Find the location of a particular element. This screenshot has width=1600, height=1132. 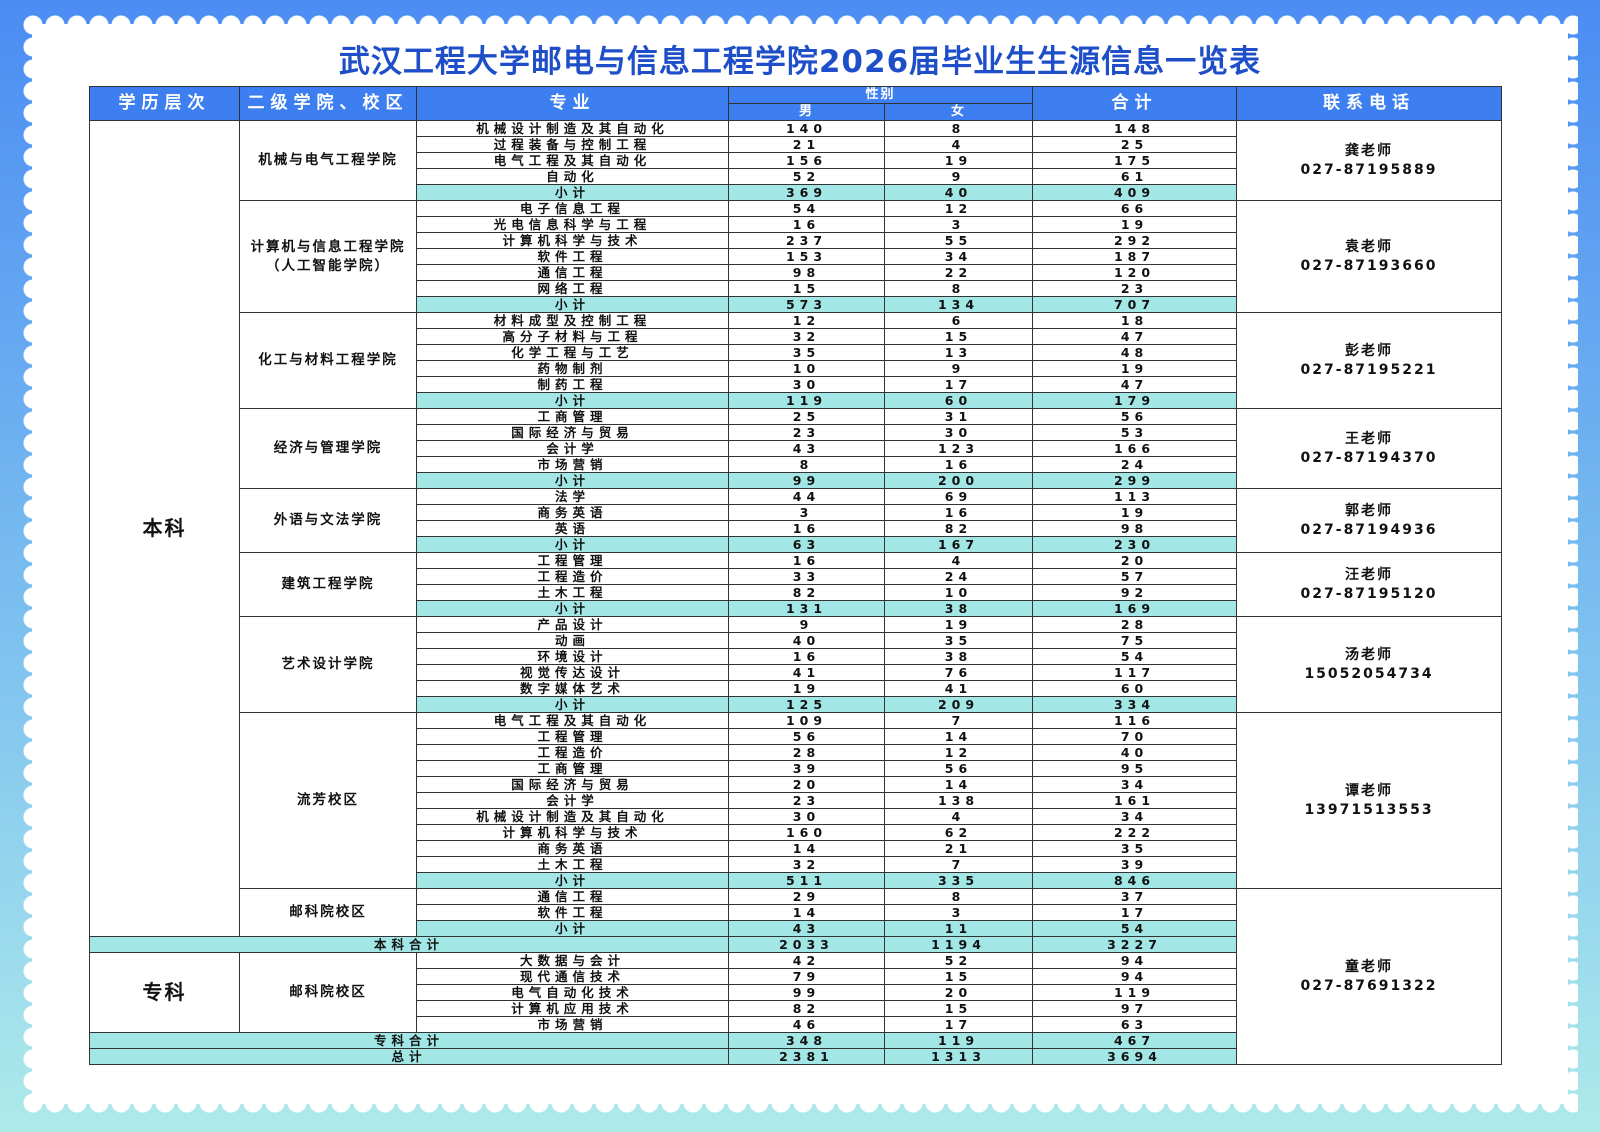

contact-name: 童老师 is located at coordinates (1369, 966).